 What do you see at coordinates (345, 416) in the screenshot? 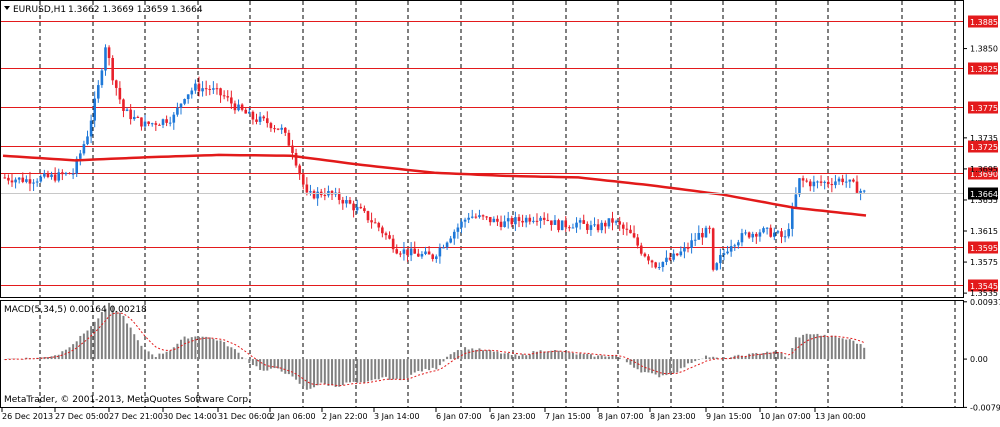
I see `time-axis-label: 2 Jan 22:00` at bounding box center [345, 416].